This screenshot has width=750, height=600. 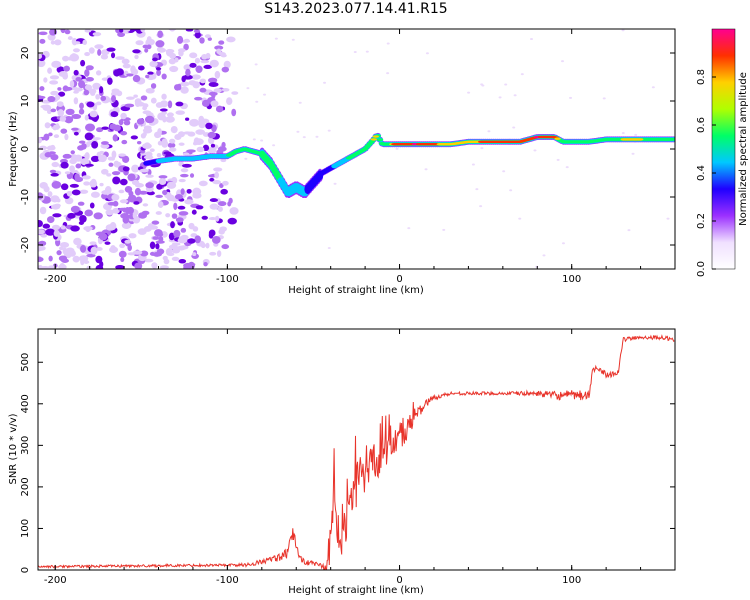 I want to click on colorbar-tick-label: 0.0, so click(x=701, y=269).